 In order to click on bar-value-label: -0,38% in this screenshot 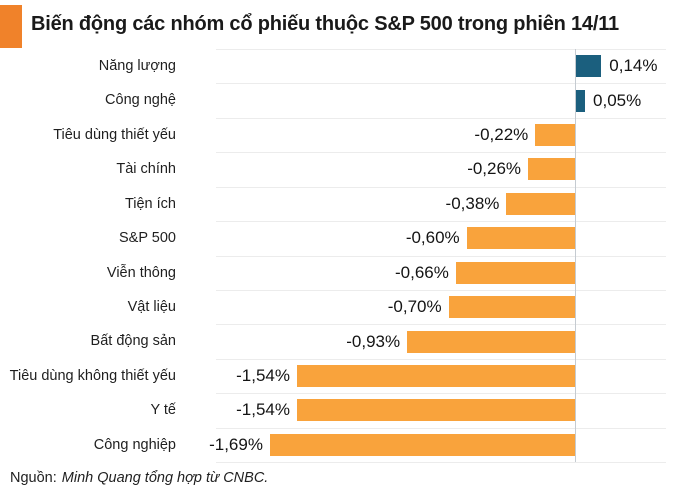, I will do `click(472, 203)`.